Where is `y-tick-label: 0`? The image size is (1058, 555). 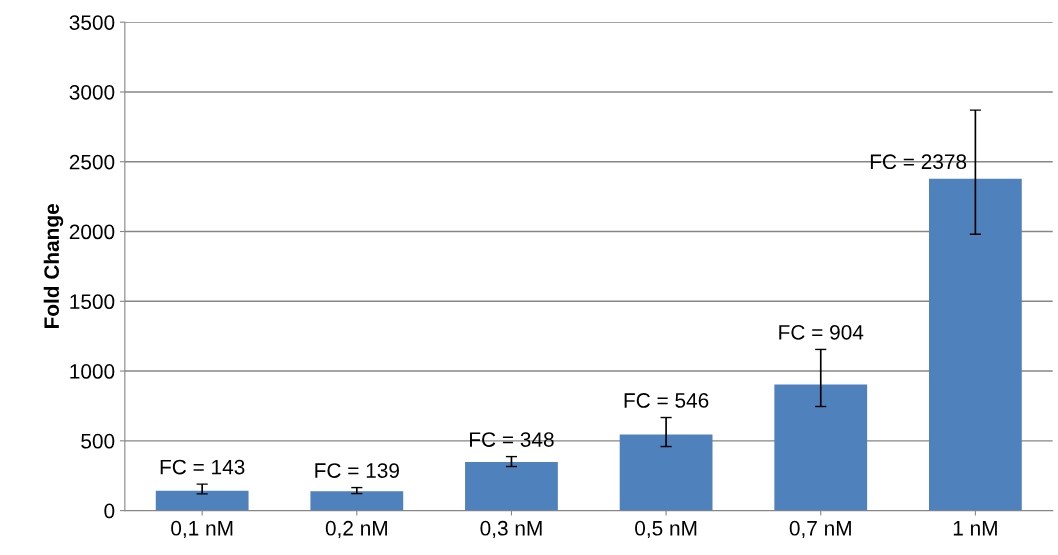
y-tick-label: 0 is located at coordinates (109, 511).